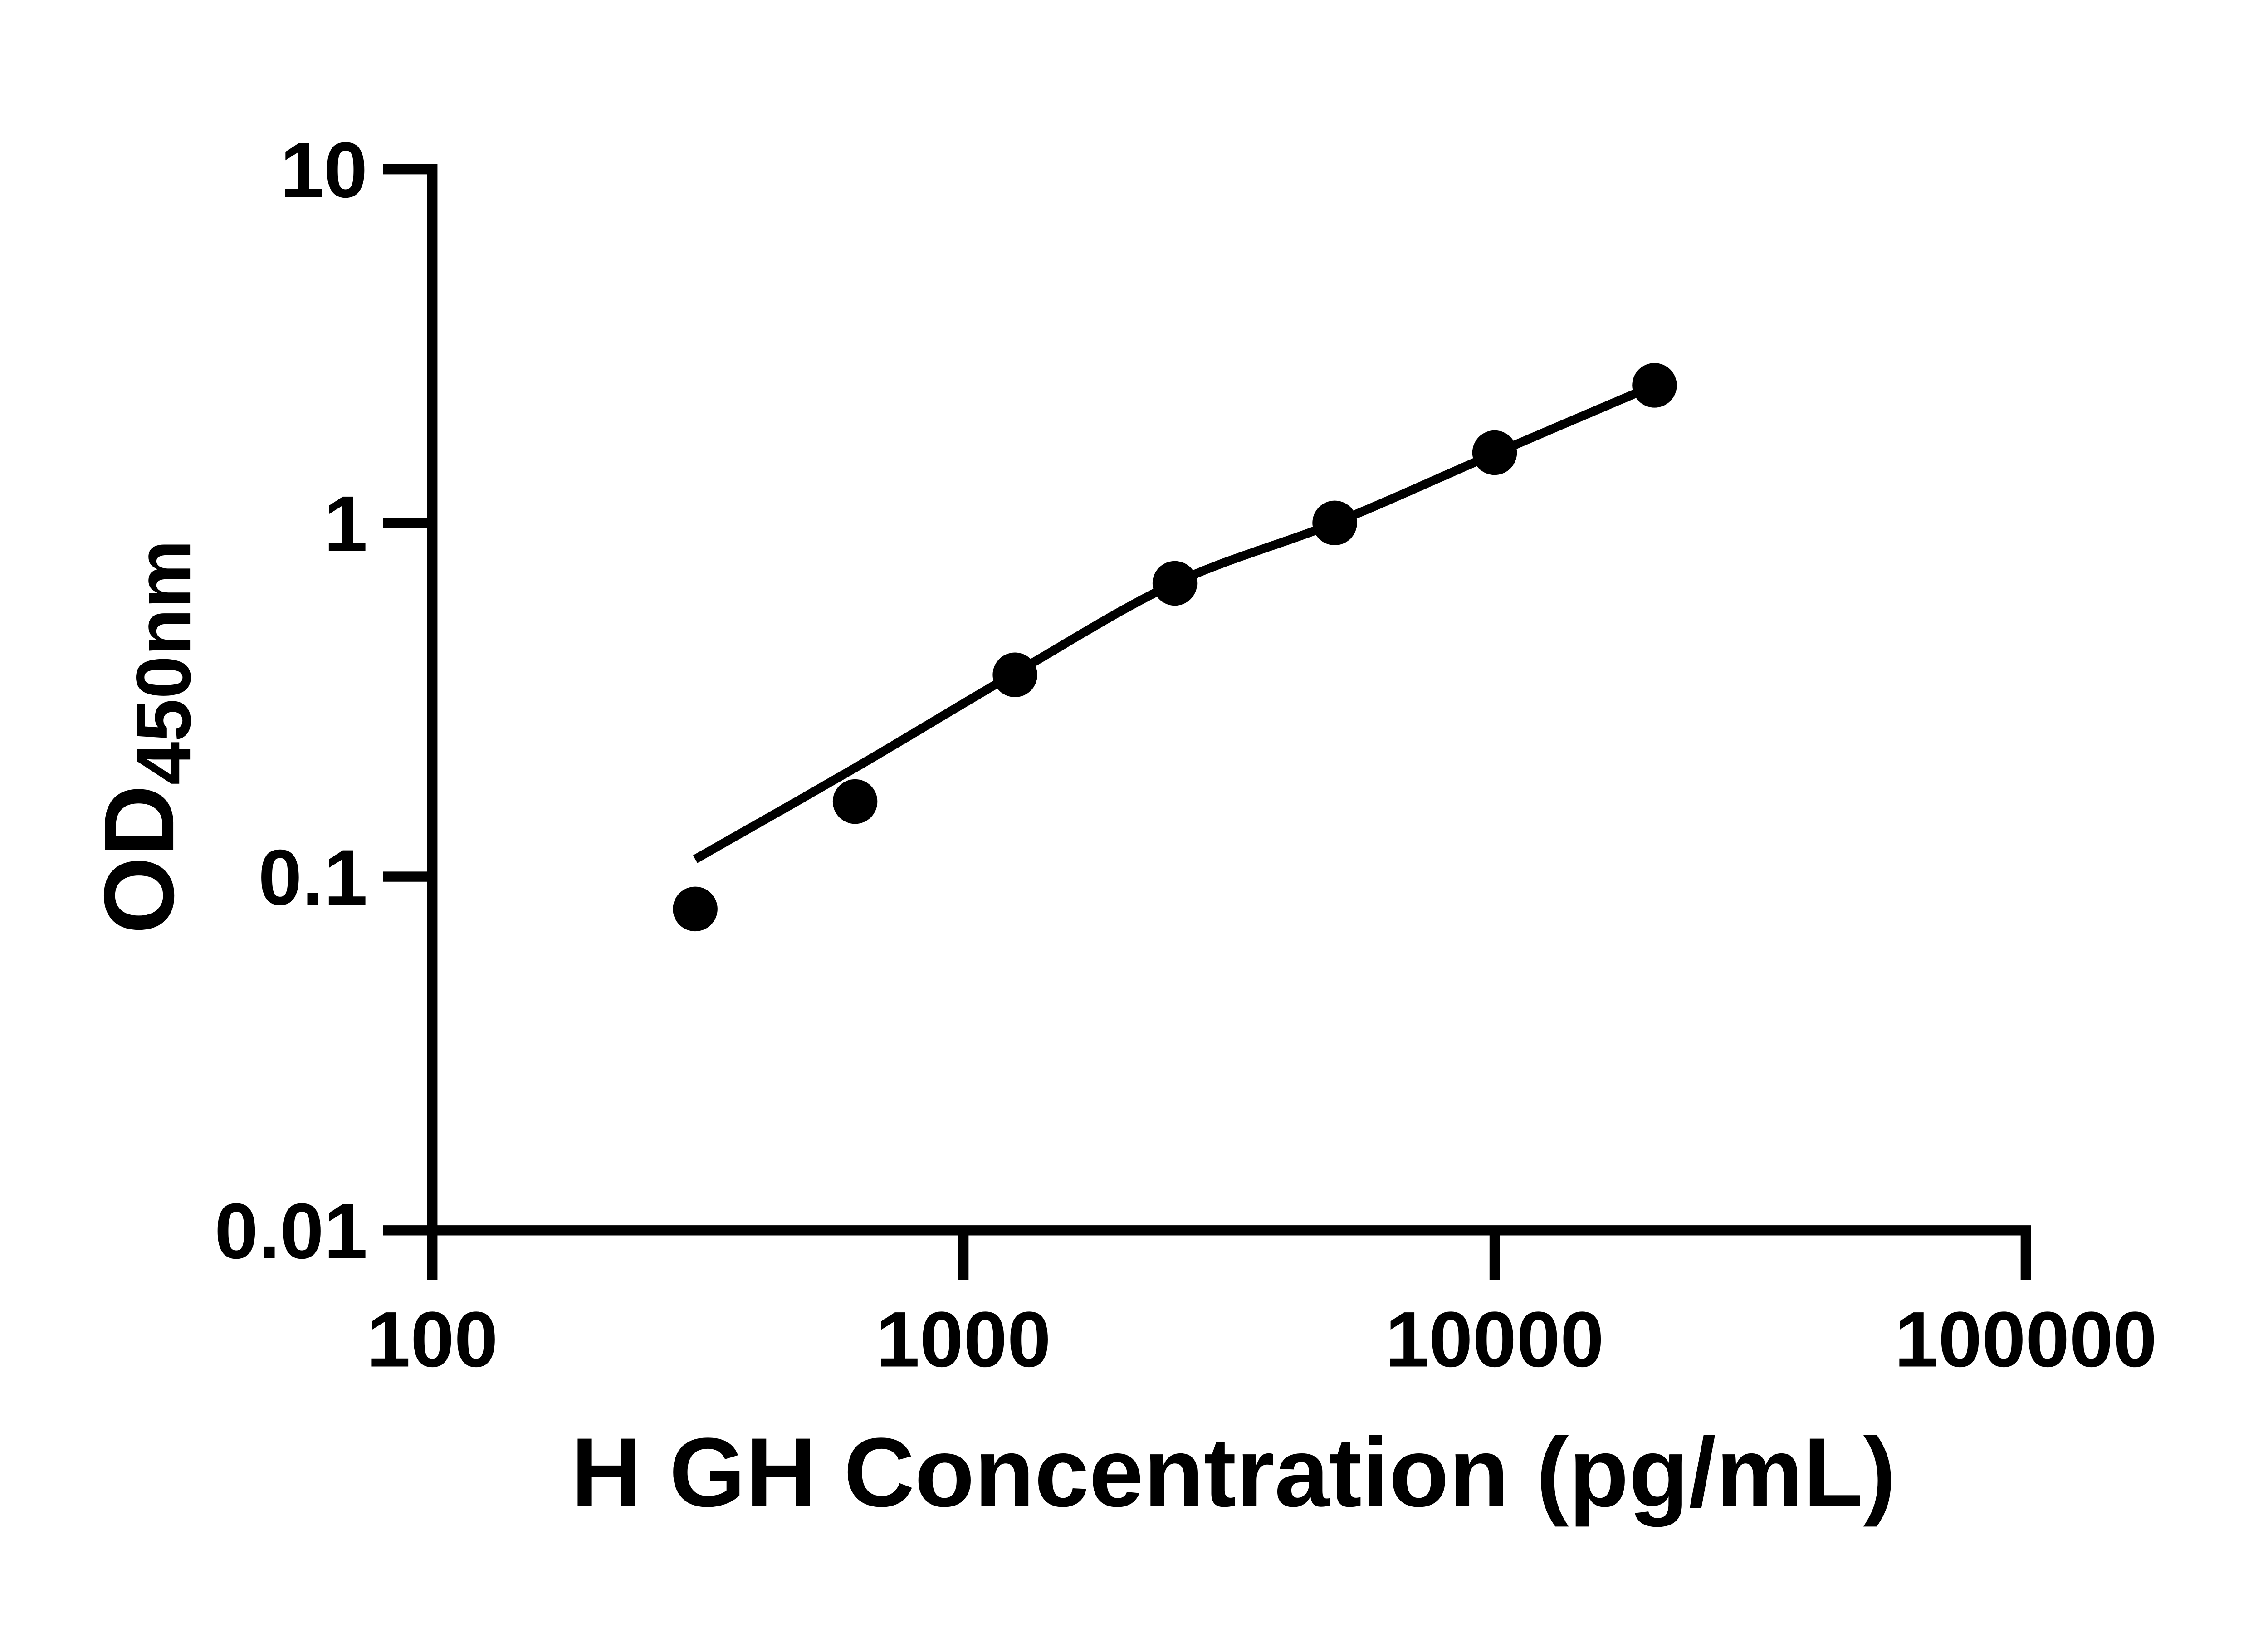 The image size is (2268, 1633). I want to click on y-axis-title: OD450nm, so click(145, 737).